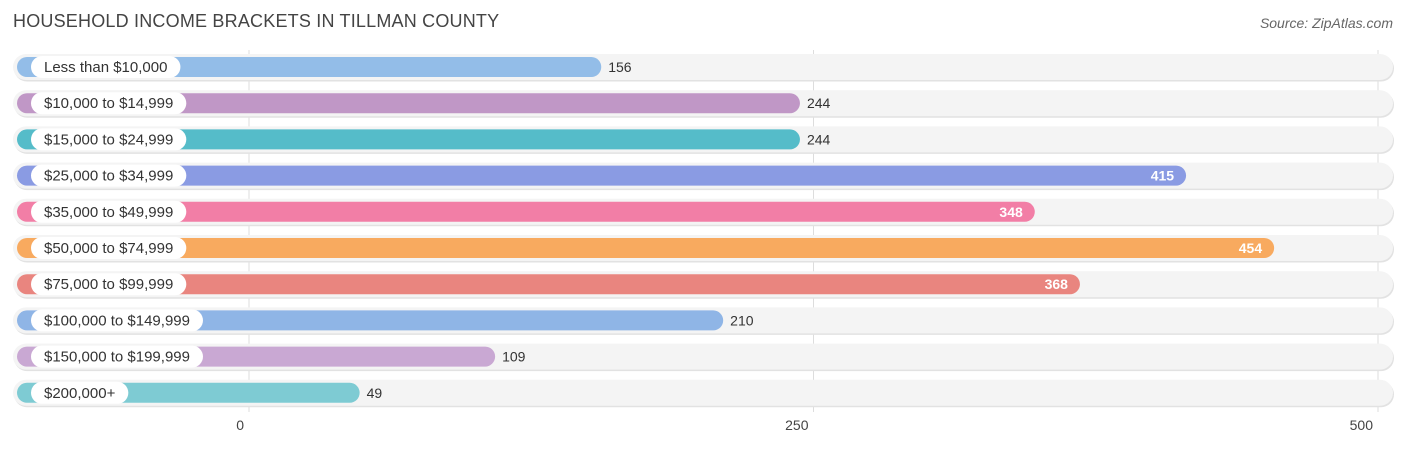 This screenshot has height=449, width=1406. Describe the element at coordinates (1011, 212) in the screenshot. I see `value-label: 348` at that location.